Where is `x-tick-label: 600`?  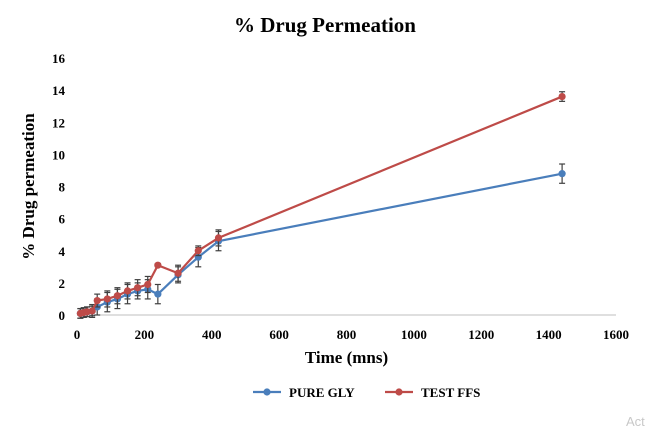 x-tick-label: 600 is located at coordinates (279, 334).